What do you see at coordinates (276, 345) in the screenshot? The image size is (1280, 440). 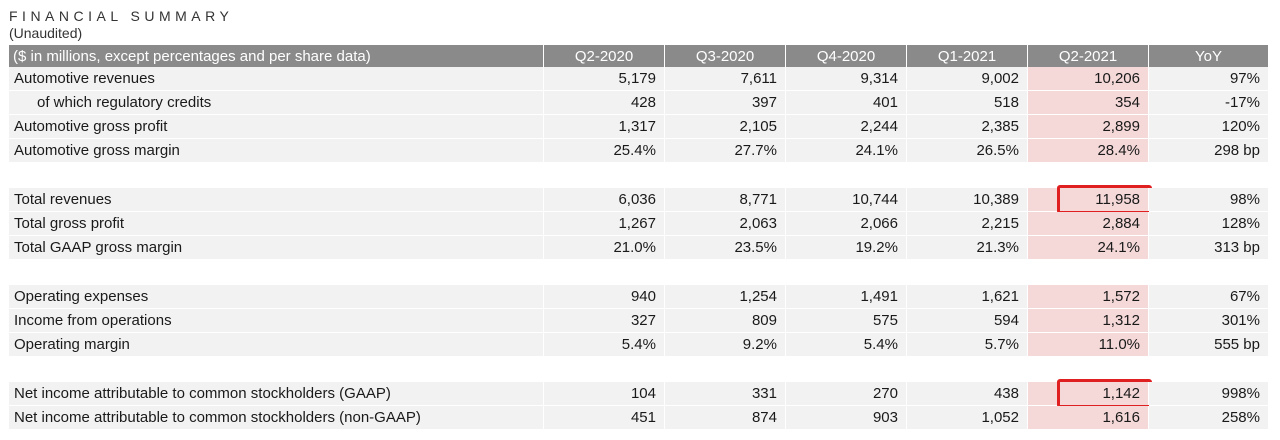 I see `row-label: Operating margin` at bounding box center [276, 345].